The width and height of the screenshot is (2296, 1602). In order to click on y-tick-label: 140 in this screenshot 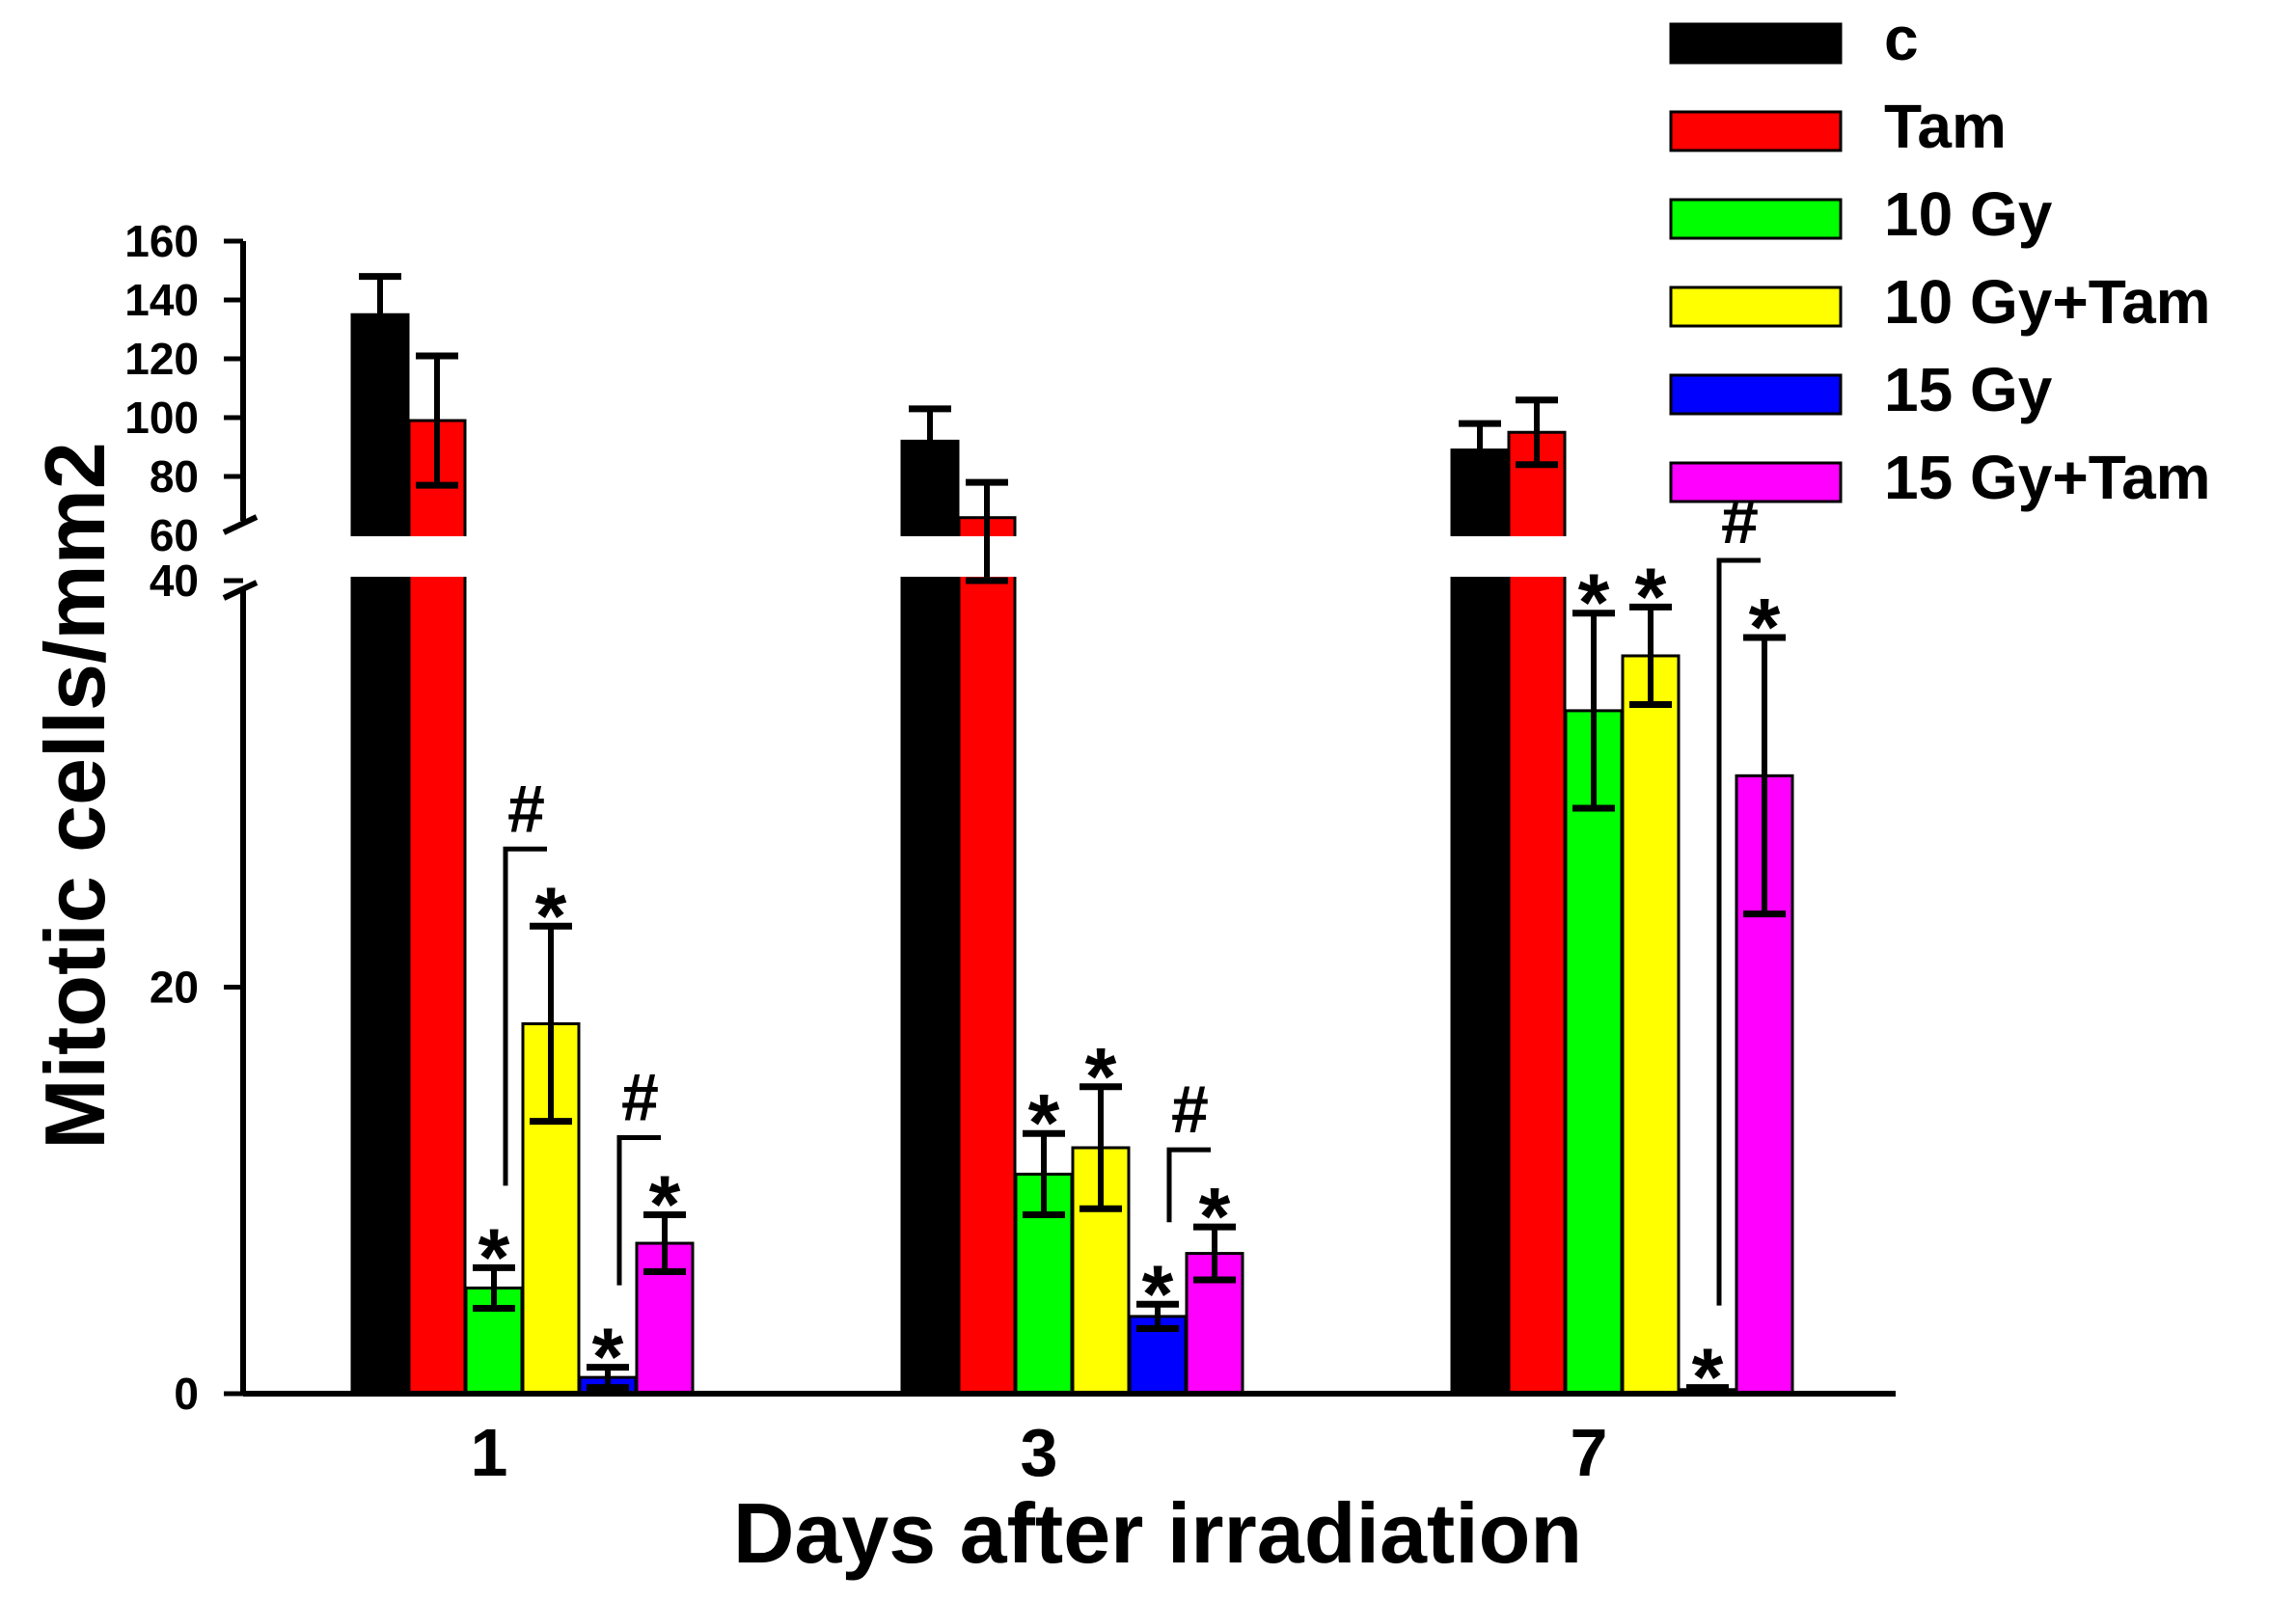, I will do `click(161, 300)`.